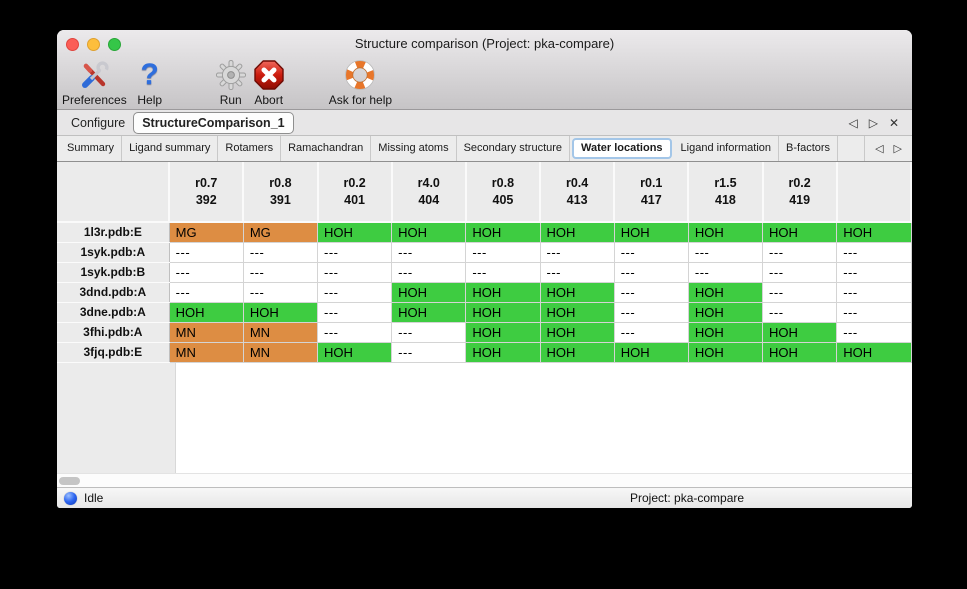 The width and height of the screenshot is (967, 589). Describe the element at coordinates (893, 122) in the screenshot. I see `close-icon: ✕` at that location.